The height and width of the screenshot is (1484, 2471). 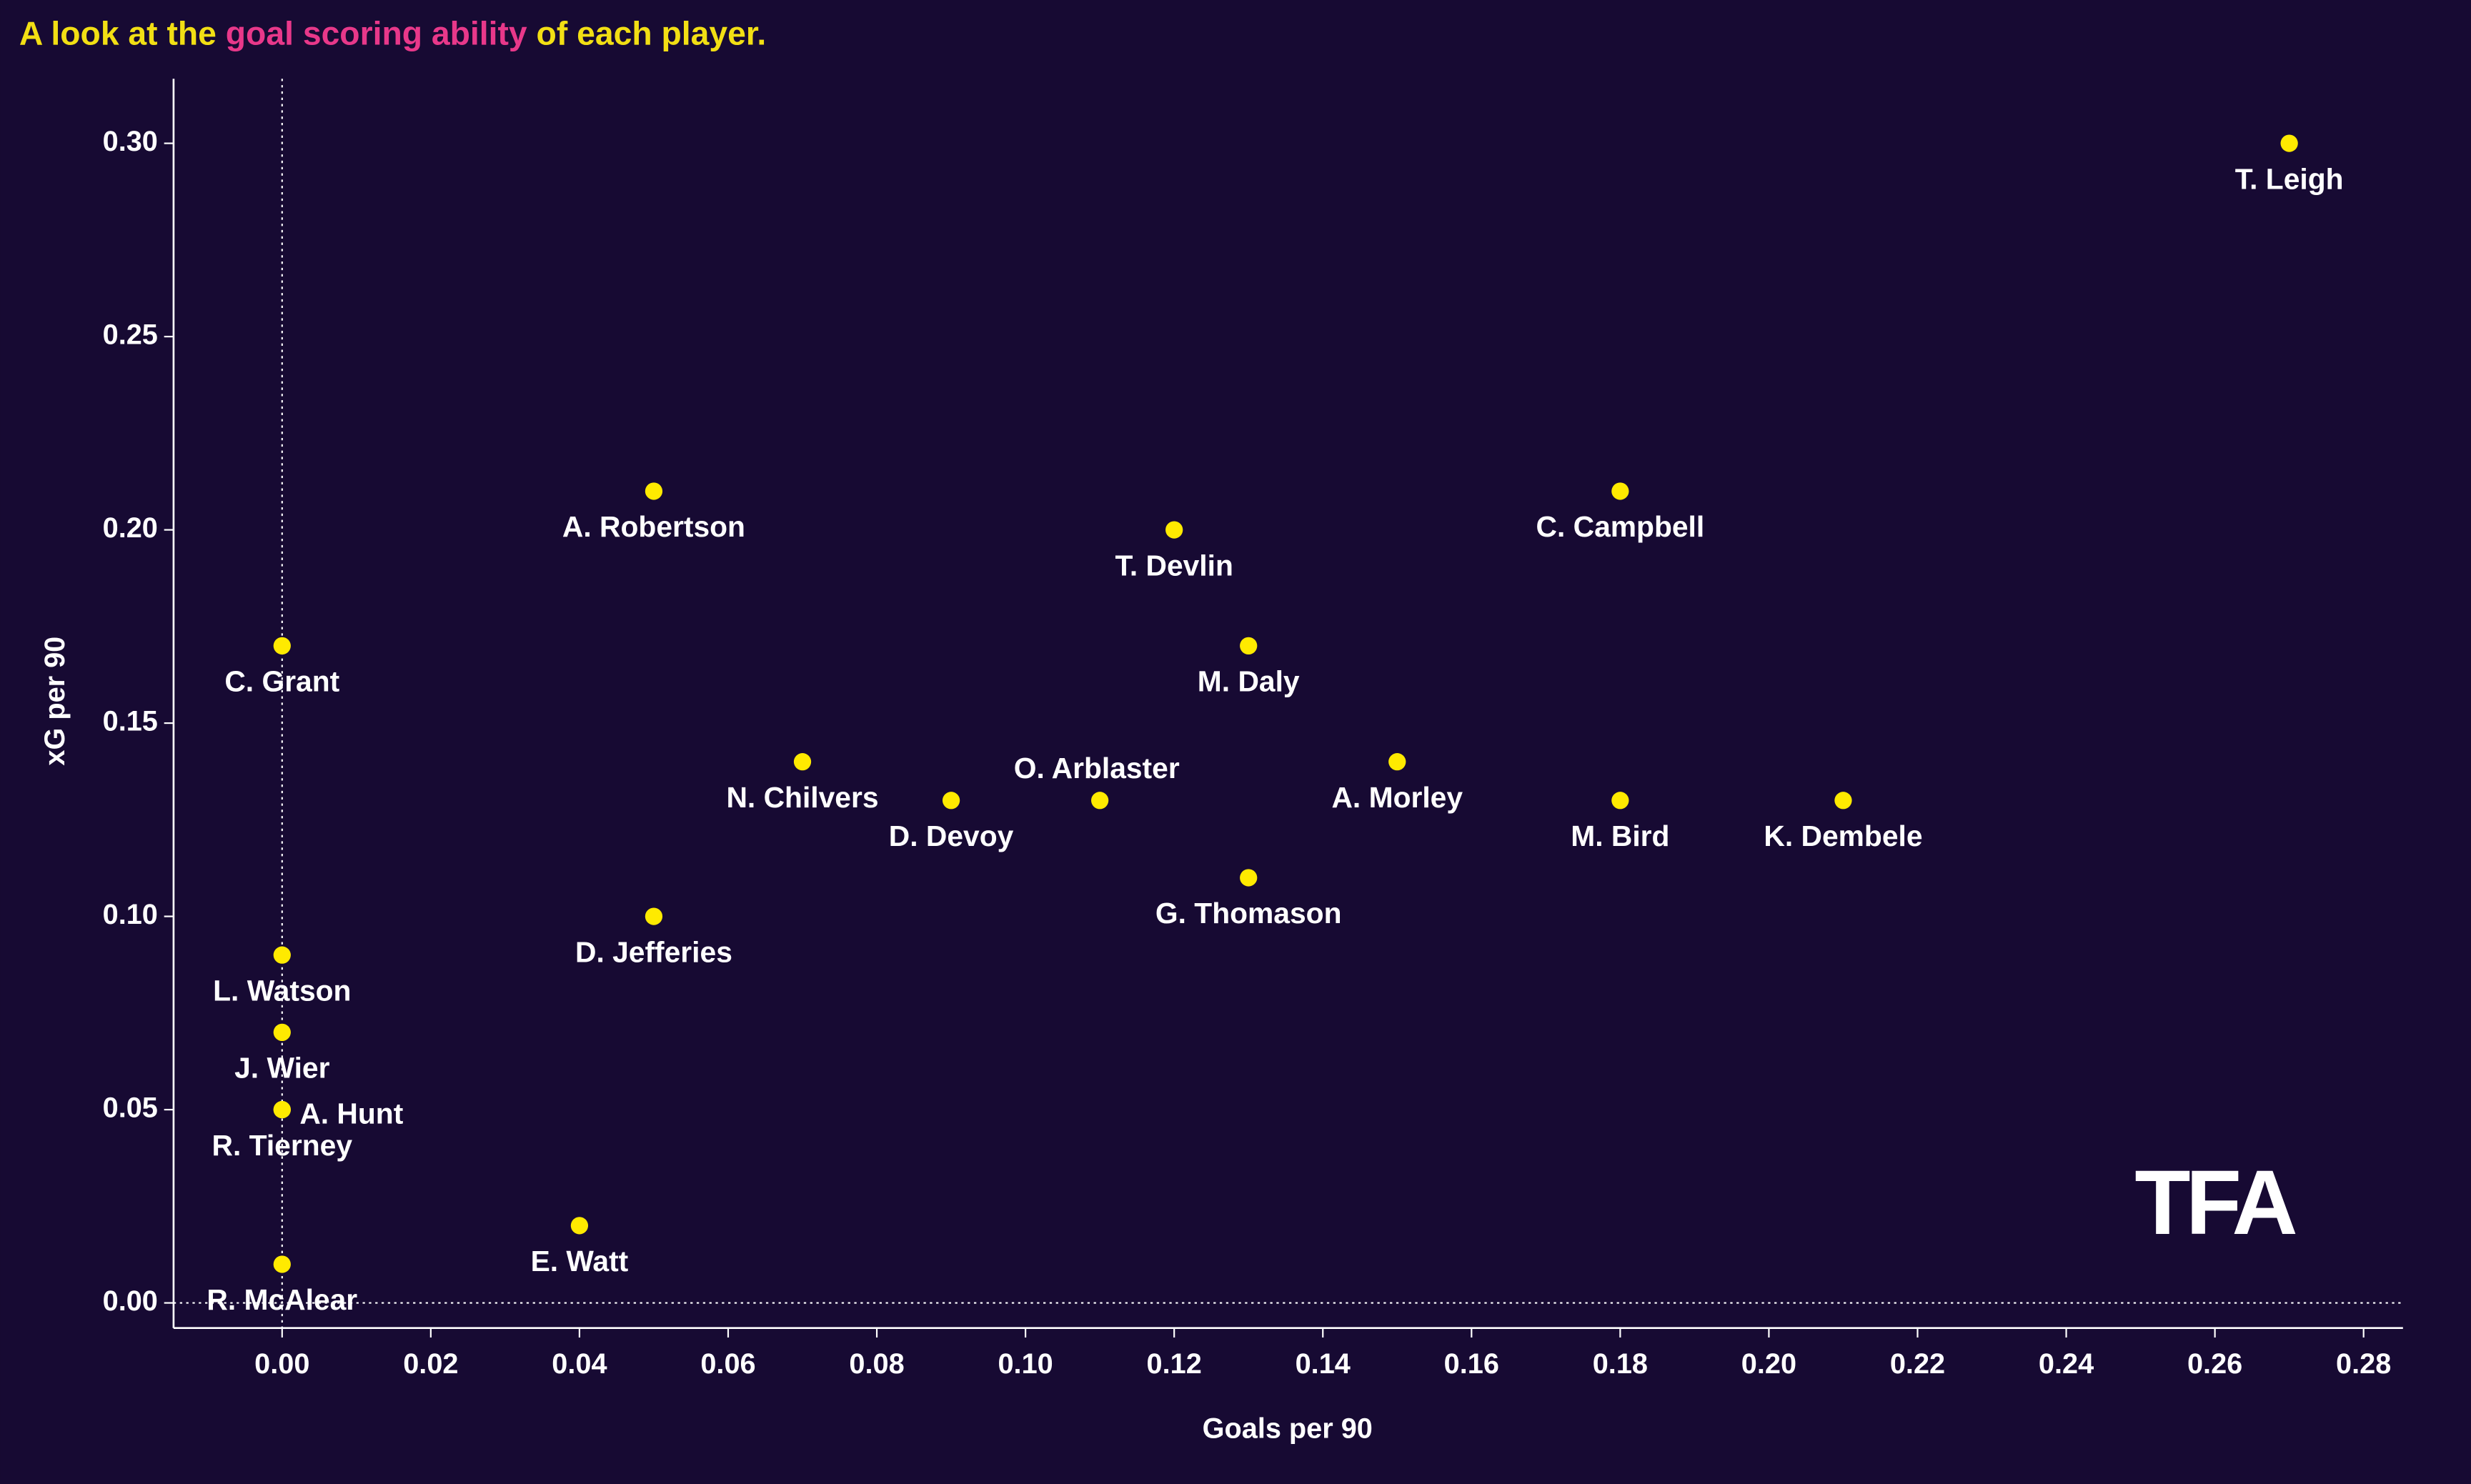 I want to click on point-label: J. Wier, so click(x=281, y=1069).